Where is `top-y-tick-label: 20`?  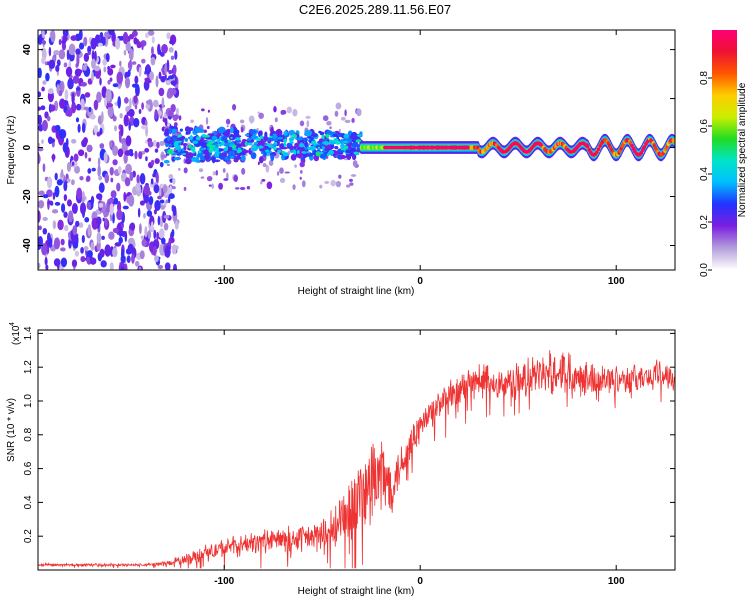 top-y-tick-label: 20 is located at coordinates (27, 99).